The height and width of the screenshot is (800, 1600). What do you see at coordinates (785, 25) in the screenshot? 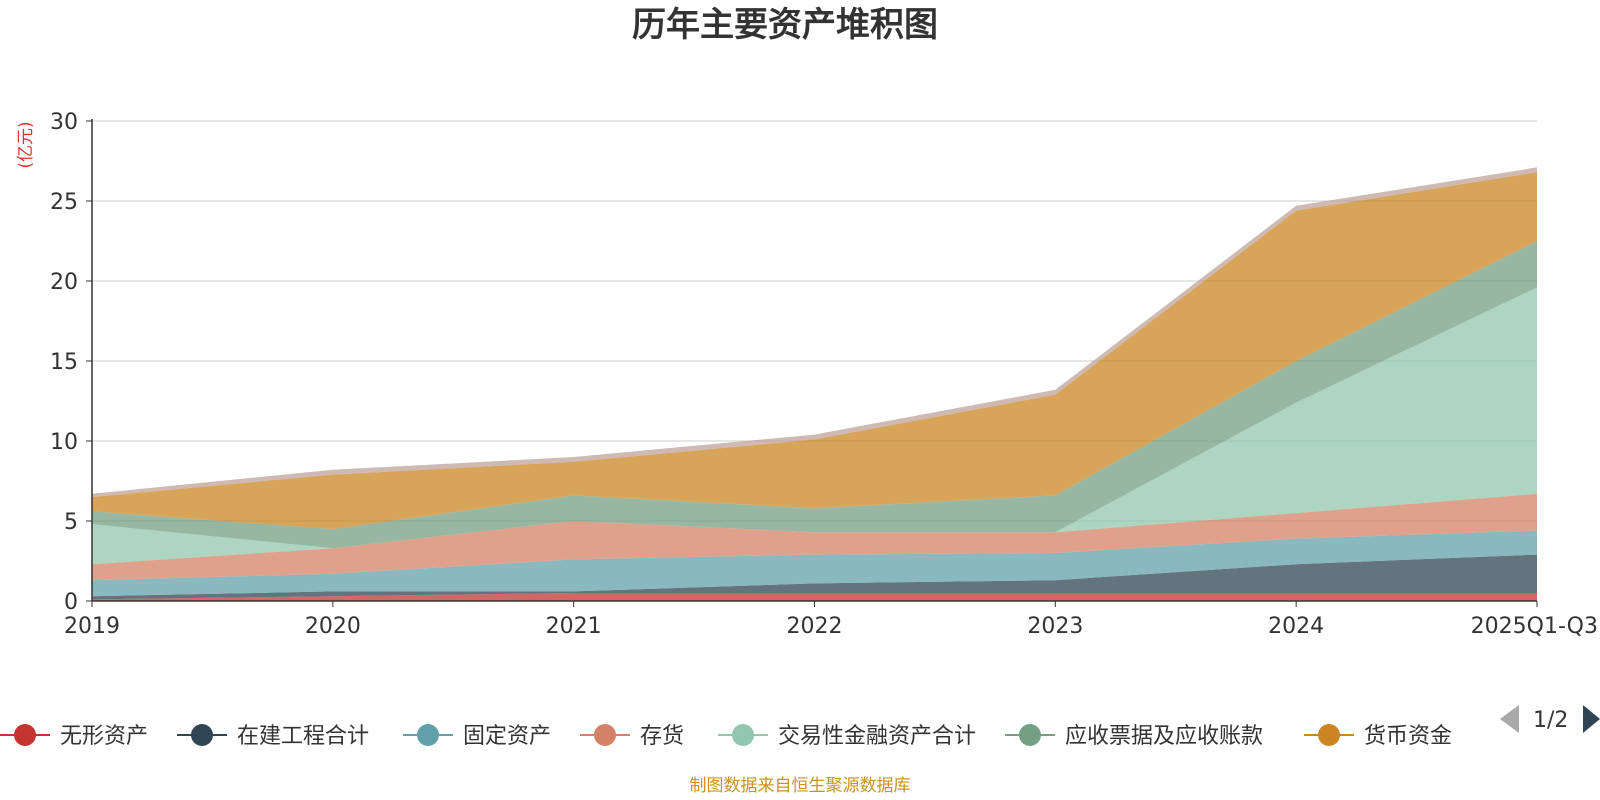
I see `chart-title: 历年主要资产堆积图` at bounding box center [785, 25].